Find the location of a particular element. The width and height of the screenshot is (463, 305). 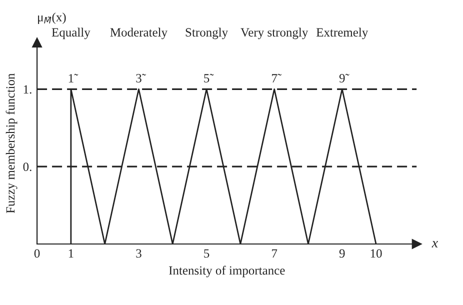

x-tick-label: 0 is located at coordinates (37, 253).